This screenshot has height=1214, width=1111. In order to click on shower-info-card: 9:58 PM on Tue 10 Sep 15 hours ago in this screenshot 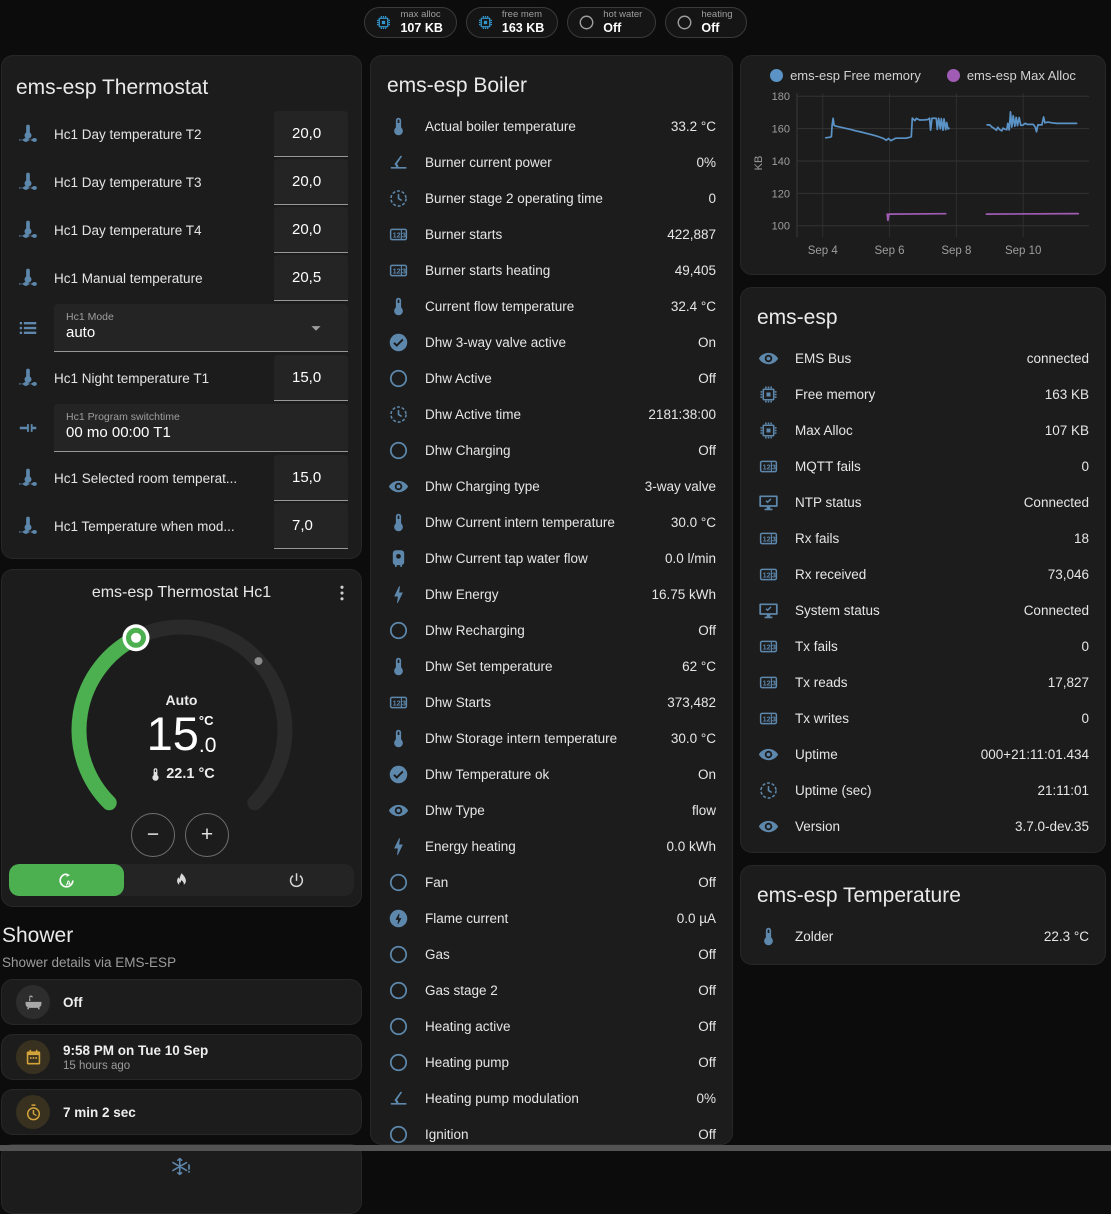, I will do `click(181, 1057)`.